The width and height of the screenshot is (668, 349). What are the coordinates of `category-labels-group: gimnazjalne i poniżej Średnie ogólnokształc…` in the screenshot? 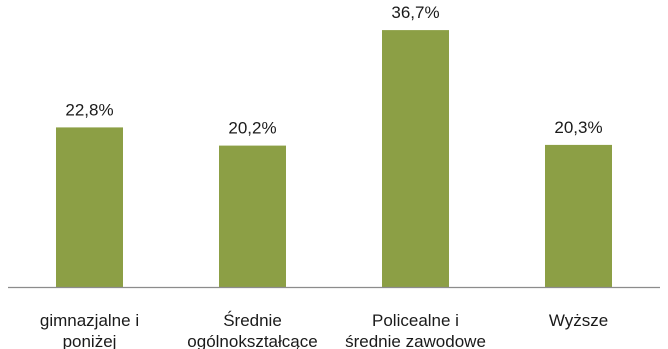 It's located at (324, 330).